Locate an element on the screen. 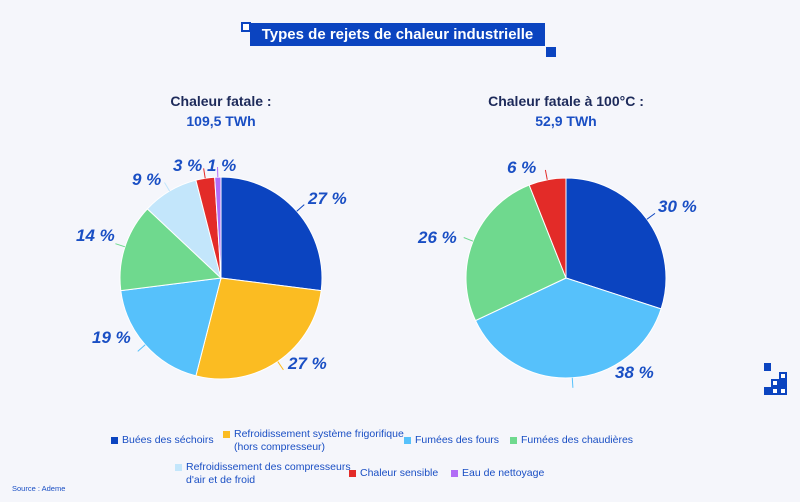  pie2-label: 38 % is located at coordinates (634, 372).